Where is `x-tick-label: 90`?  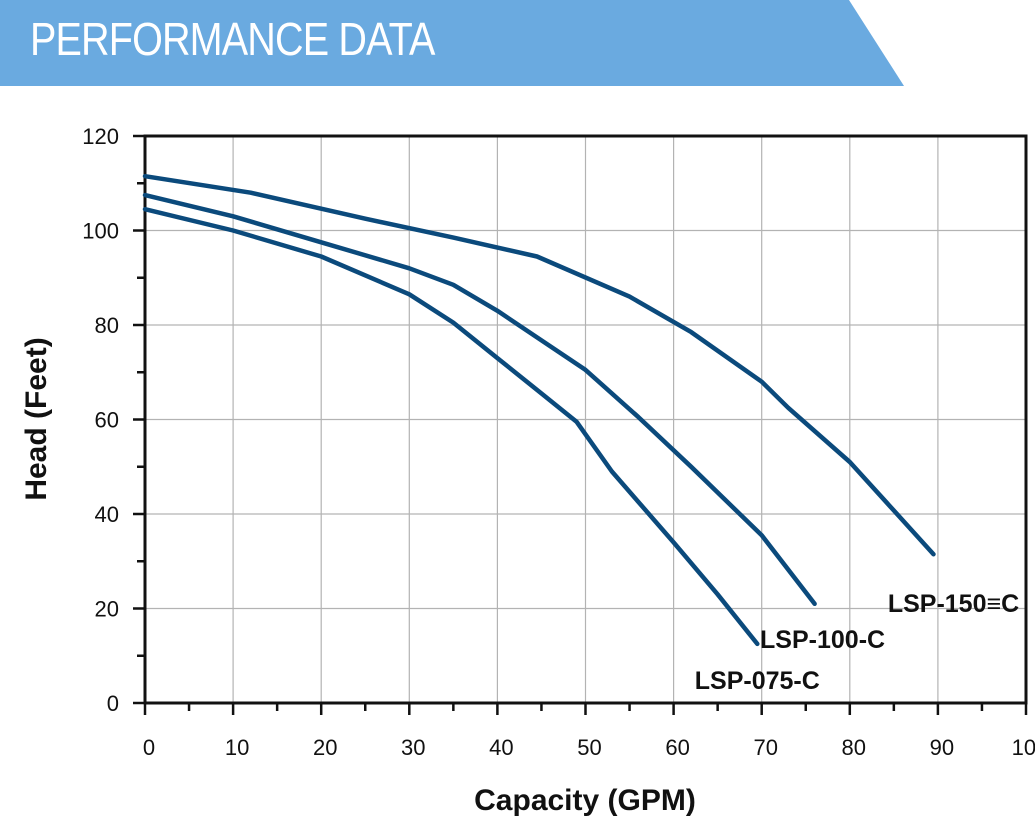 x-tick-label: 90 is located at coordinates (942, 747).